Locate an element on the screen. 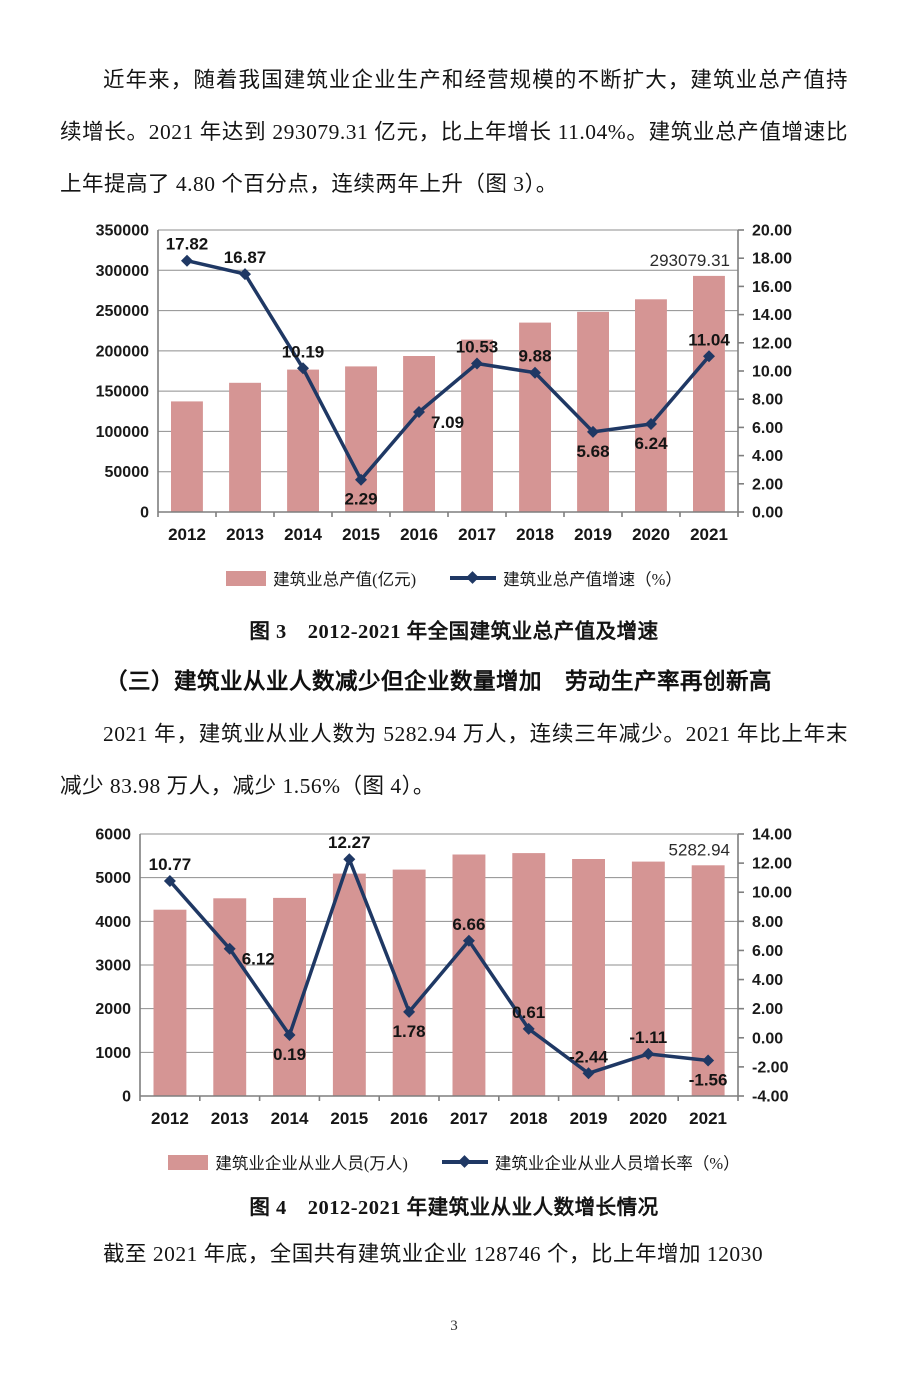  svg-text: 8.00 is located at coordinates (767, 922).